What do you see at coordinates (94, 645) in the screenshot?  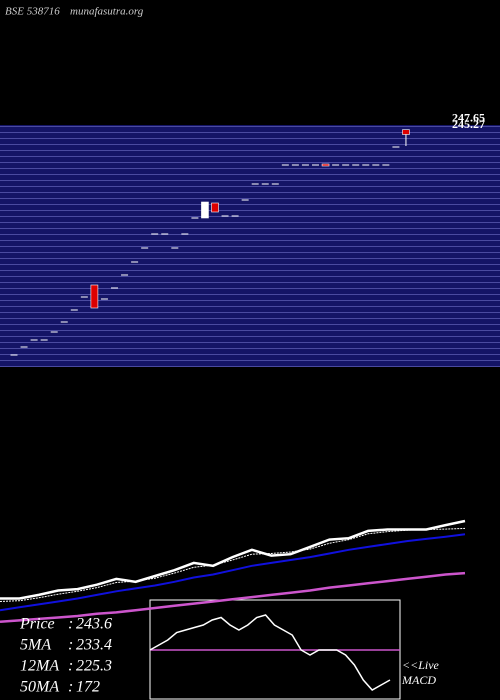 I see `legend-value: 233.4` at bounding box center [94, 645].